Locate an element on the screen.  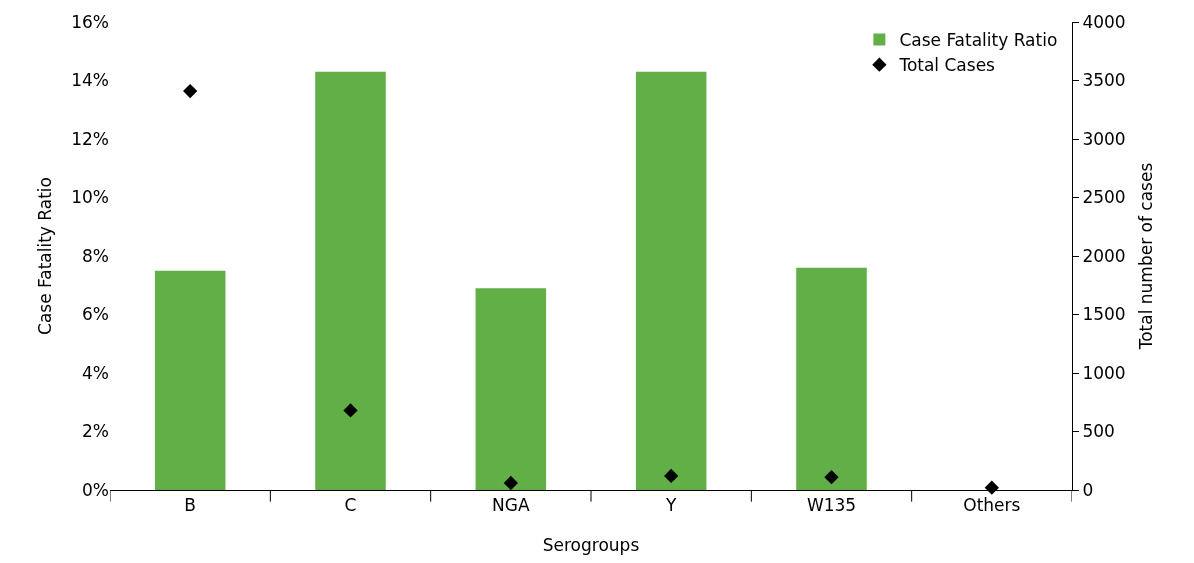
x-tick-label: C is located at coordinates (350, 505).